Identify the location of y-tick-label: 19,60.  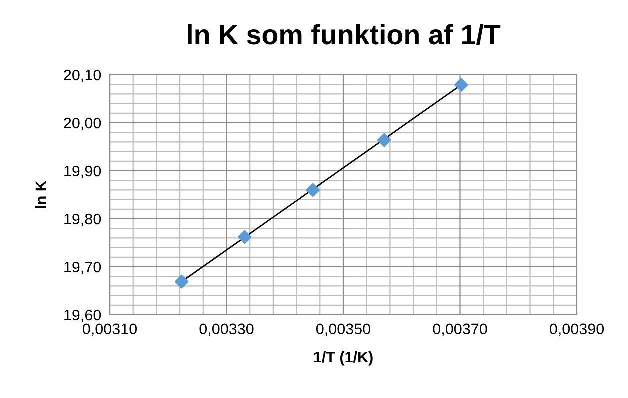
(83, 316).